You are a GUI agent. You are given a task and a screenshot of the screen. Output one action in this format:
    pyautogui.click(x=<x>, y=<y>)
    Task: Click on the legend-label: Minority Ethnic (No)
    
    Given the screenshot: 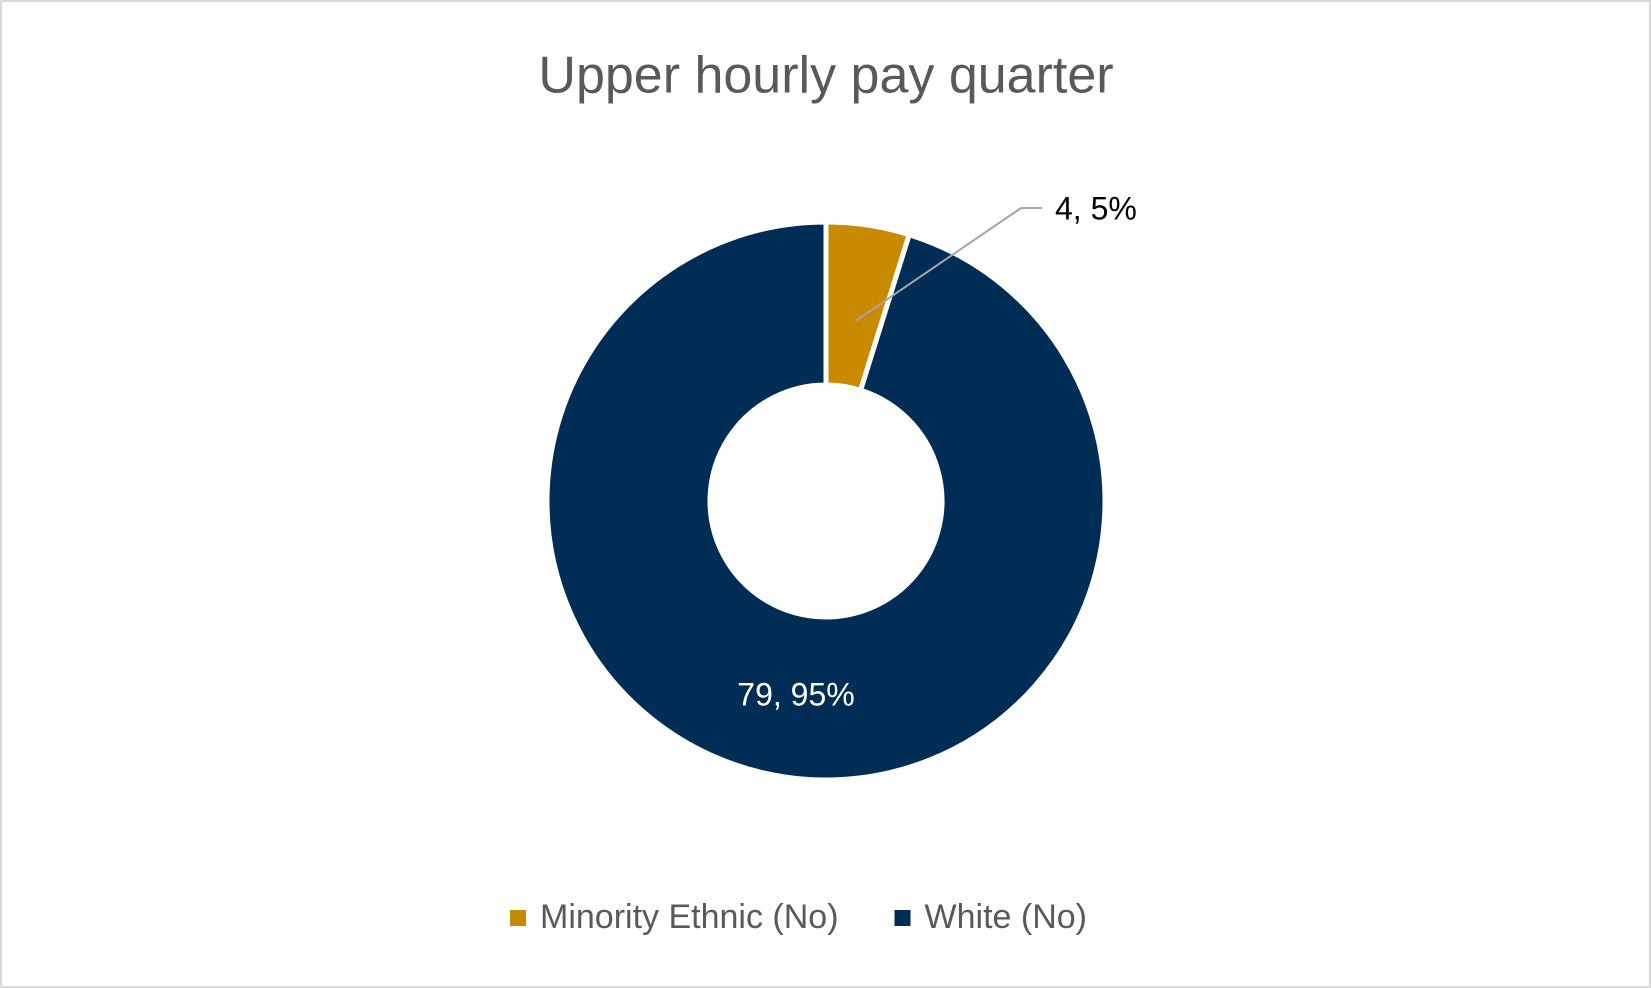 What is the action you would take?
    pyautogui.click(x=689, y=917)
    